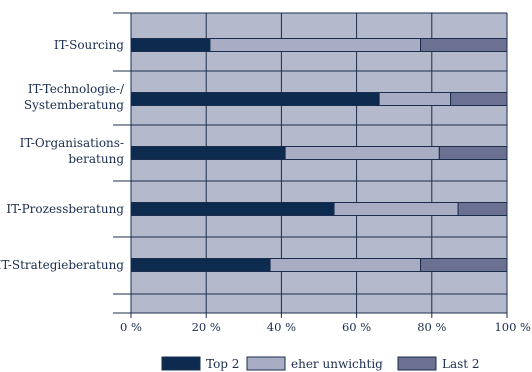 The width and height of the screenshot is (532, 372). I want to click on x-tick-label: 80 %, so click(431, 327).